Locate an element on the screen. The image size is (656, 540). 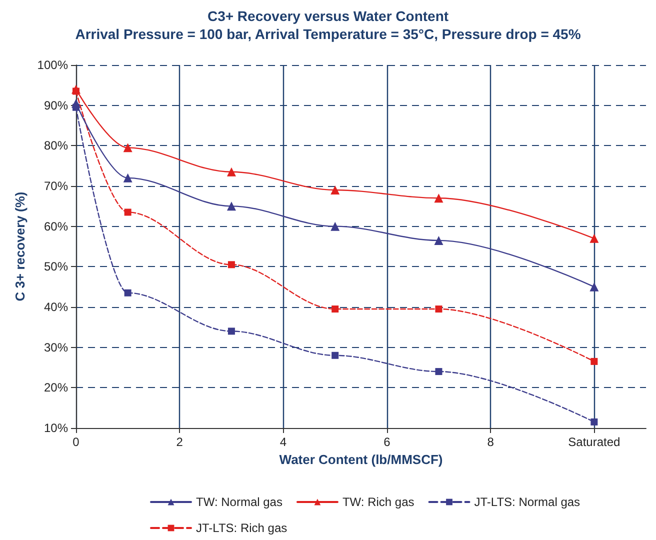
y-axis-title: C 3+ recovery (%) is located at coordinates (20, 247).